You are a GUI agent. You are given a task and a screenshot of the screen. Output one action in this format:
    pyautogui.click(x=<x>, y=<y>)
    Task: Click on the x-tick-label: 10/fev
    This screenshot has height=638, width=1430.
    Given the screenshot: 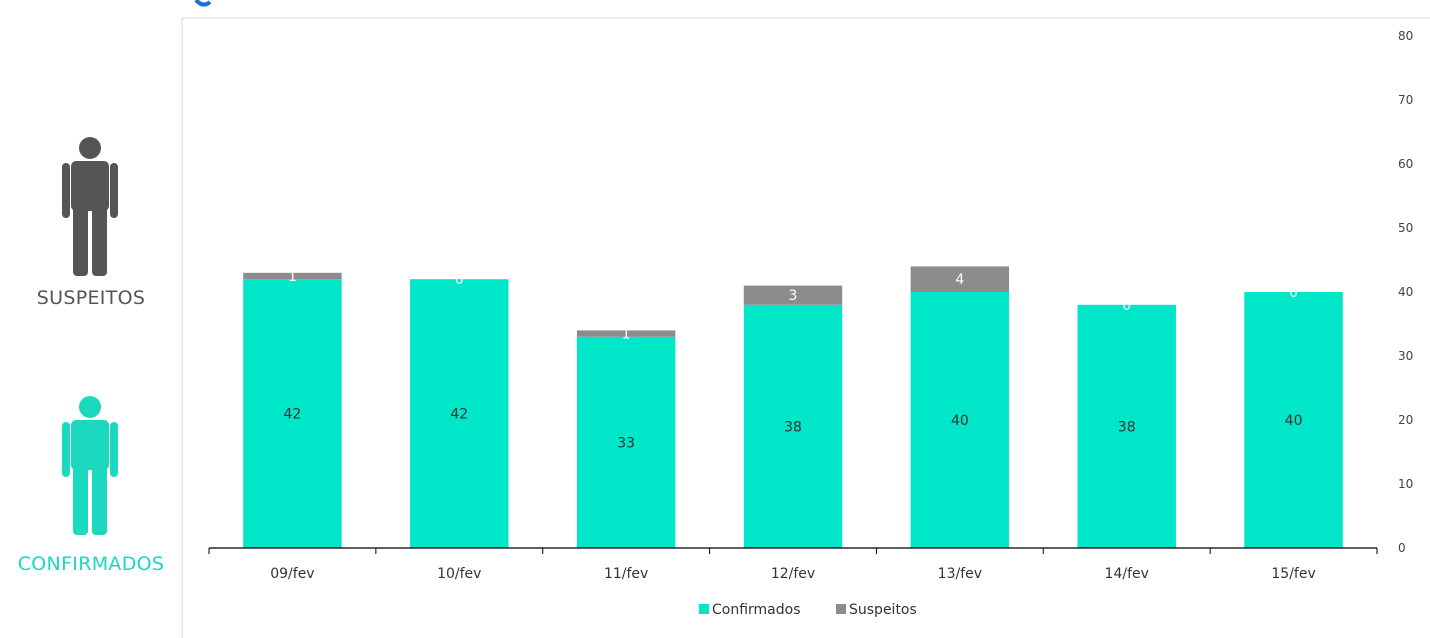 What is the action you would take?
    pyautogui.click(x=459, y=574)
    